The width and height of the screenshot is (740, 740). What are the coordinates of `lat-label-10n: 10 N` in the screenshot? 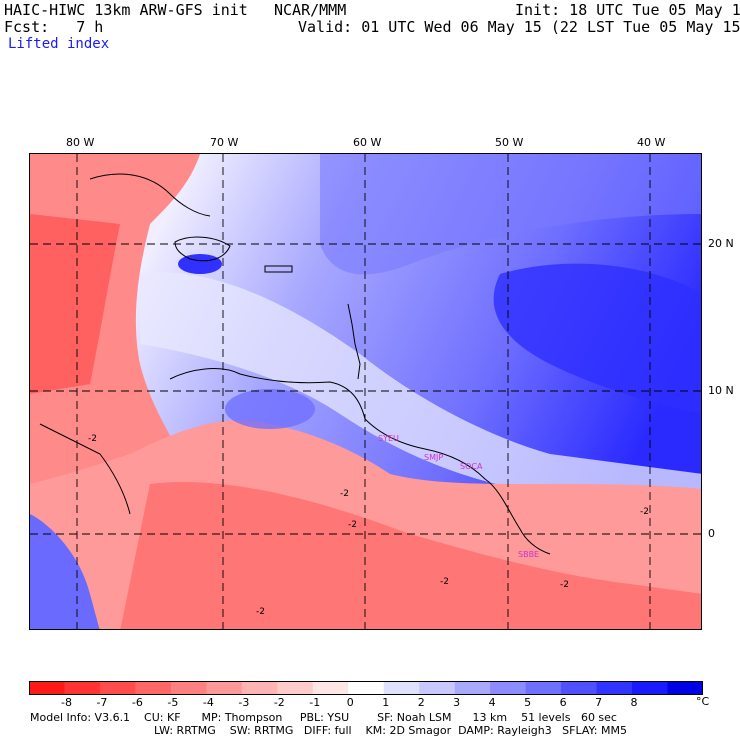 It's located at (721, 390).